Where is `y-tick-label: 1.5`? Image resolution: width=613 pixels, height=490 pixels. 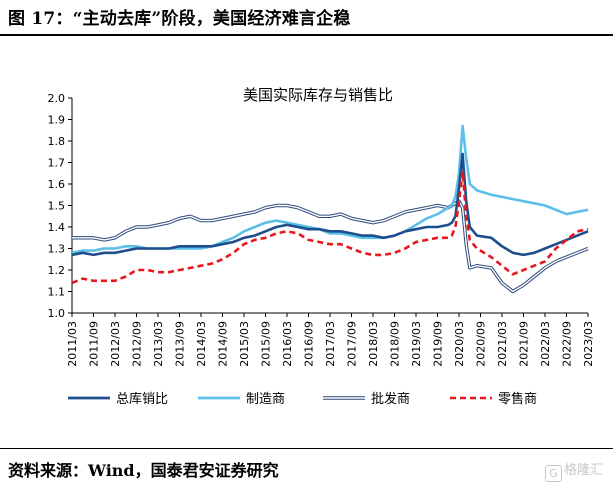 y-tick-label: 1.5 is located at coordinates (57, 206).